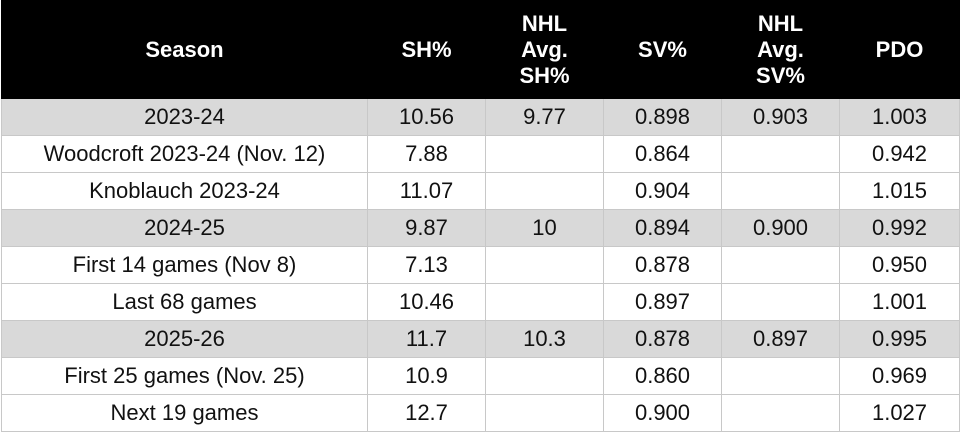 Image resolution: width=960 pixels, height=435 pixels. Describe the element at coordinates (899, 376) in the screenshot. I see `table-cell: 0.969` at that location.